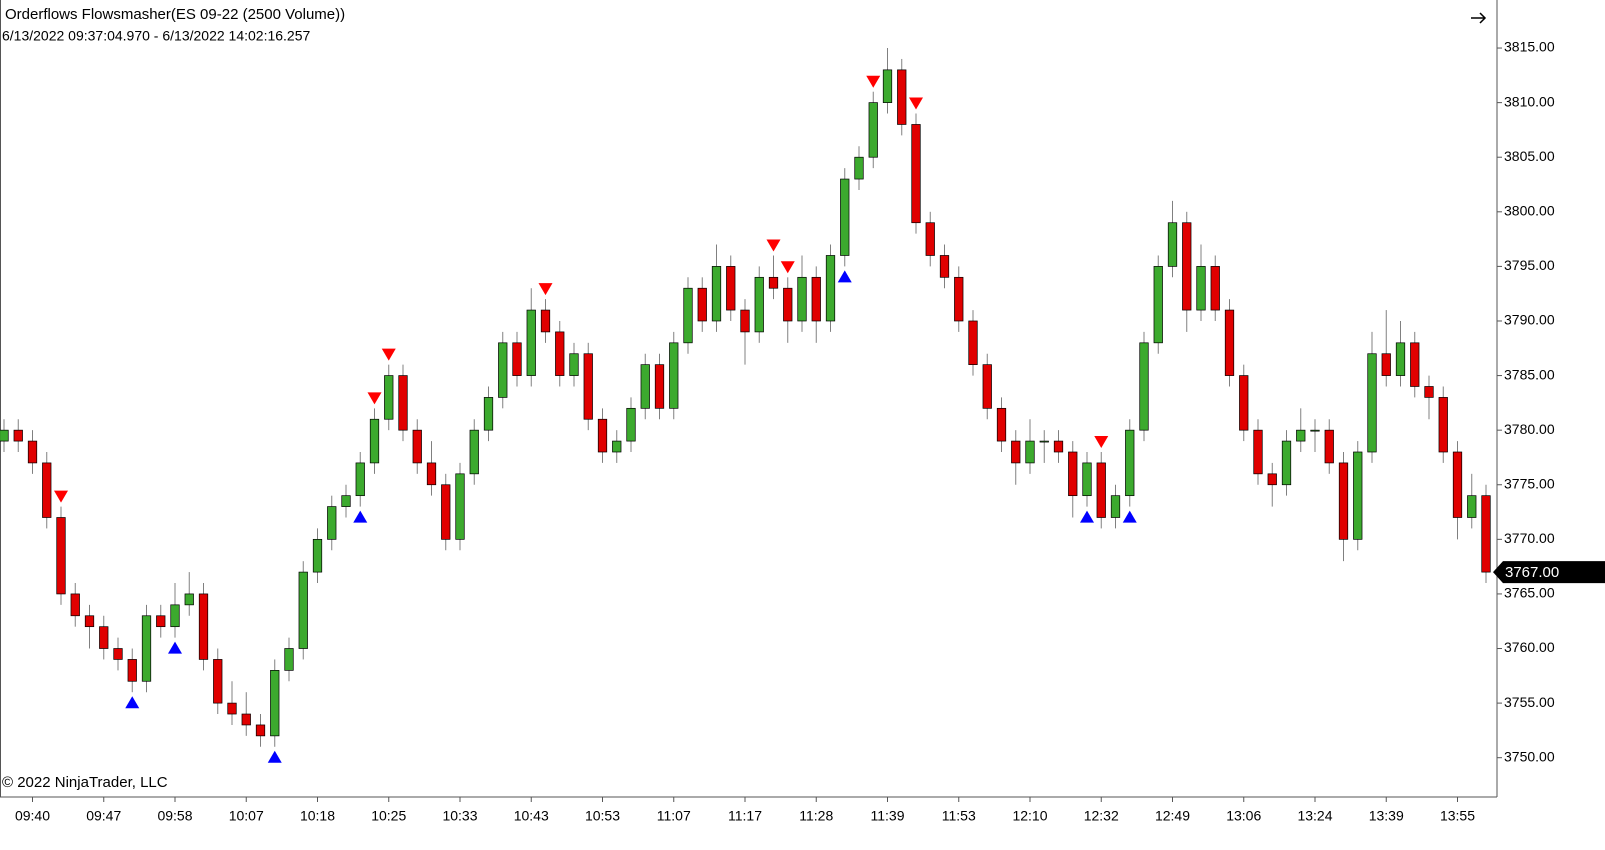  I want to click on y-tick-label: 3810.00, so click(1529, 101).